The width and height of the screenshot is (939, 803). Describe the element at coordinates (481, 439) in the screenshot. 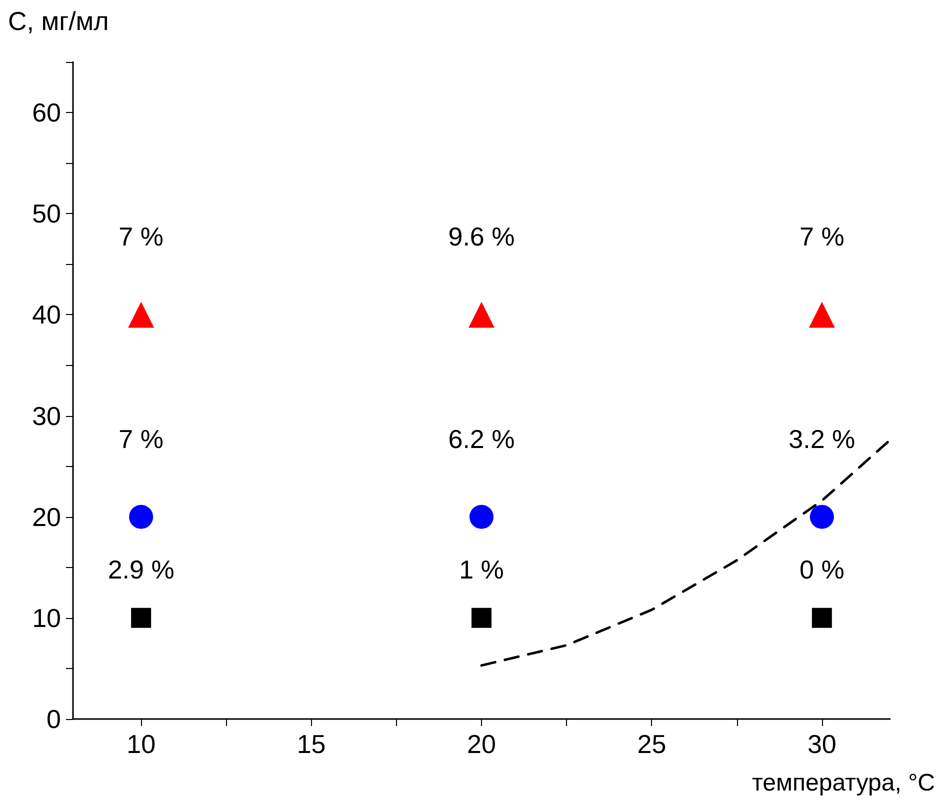

I see `annotation: 6.2 %` at that location.